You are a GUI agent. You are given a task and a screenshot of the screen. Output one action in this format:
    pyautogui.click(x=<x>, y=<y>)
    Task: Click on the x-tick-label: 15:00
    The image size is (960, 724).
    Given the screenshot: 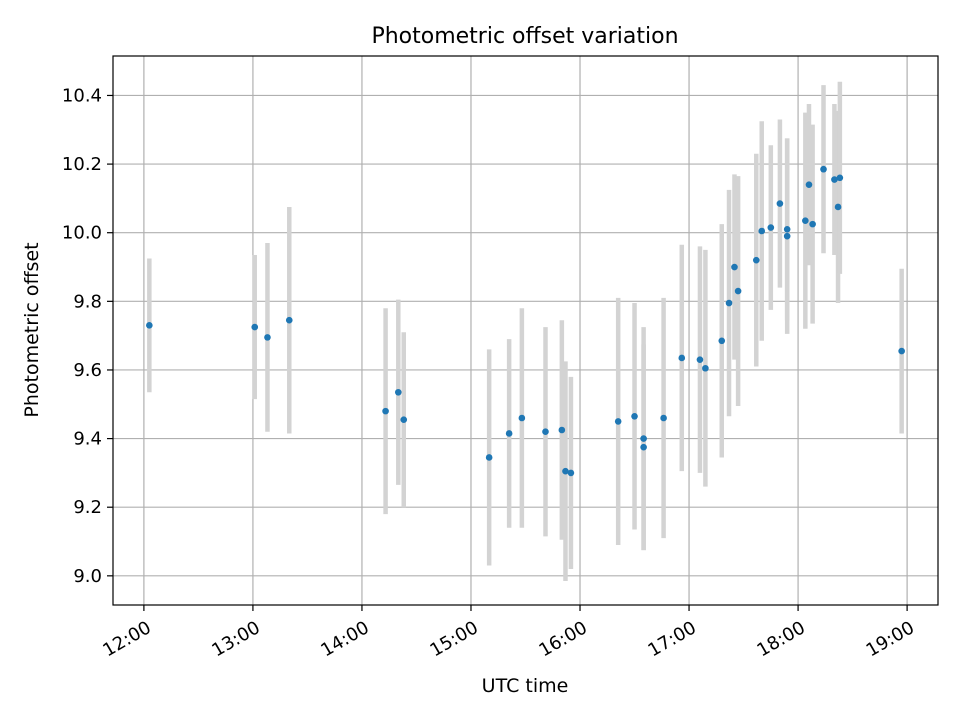 What is the action you would take?
    pyautogui.click(x=453, y=639)
    